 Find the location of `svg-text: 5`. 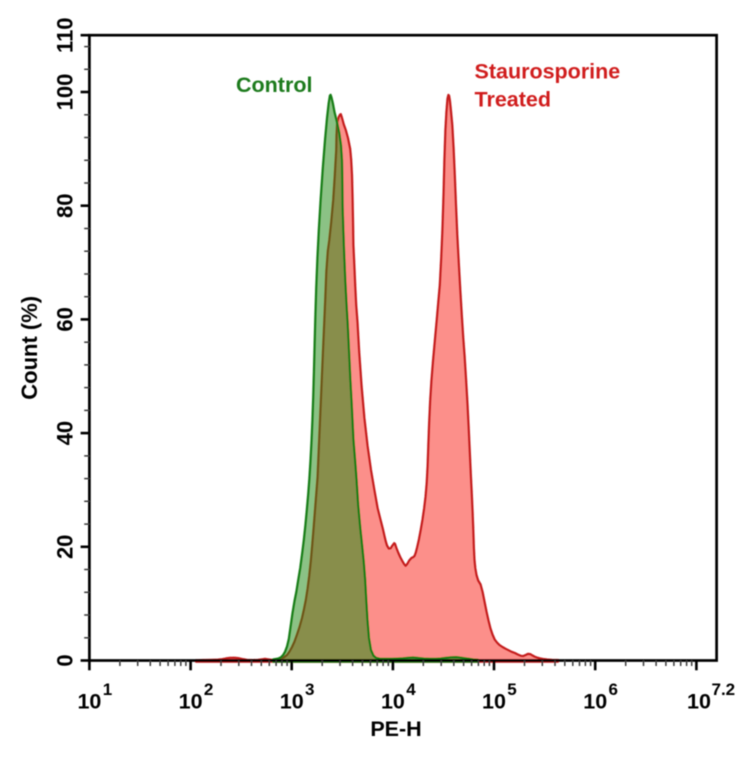

svg-text: 5 is located at coordinates (511, 689).